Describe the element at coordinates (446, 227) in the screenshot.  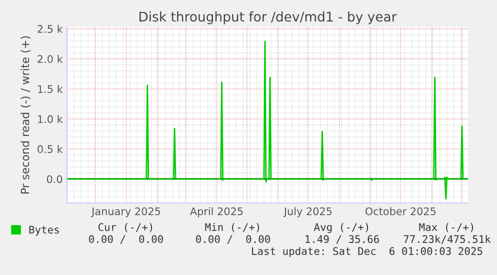
I see `text: Max (-/+)` at that location.